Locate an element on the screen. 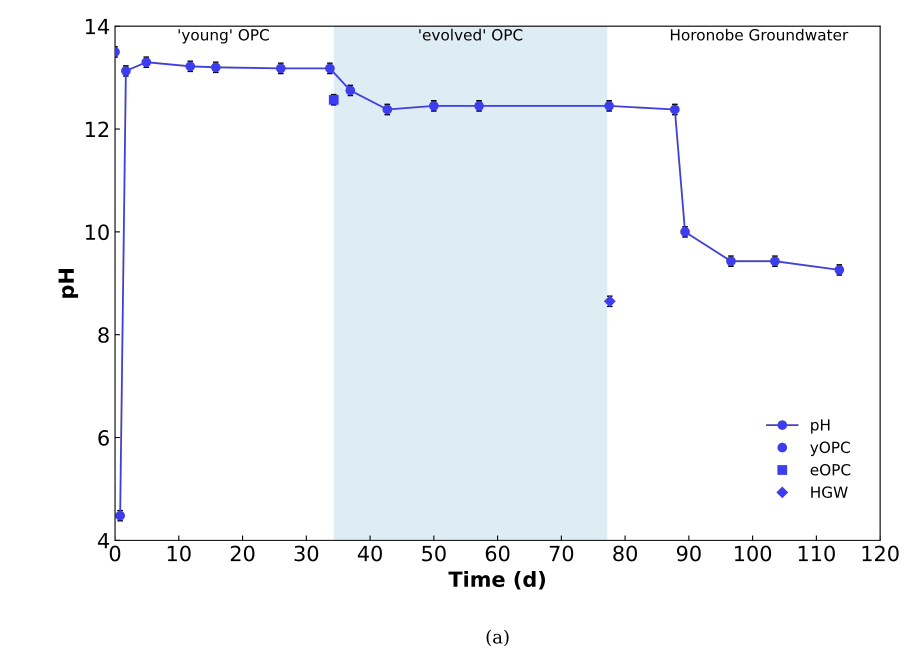  y-tick-label: 12 is located at coordinates (97, 129).